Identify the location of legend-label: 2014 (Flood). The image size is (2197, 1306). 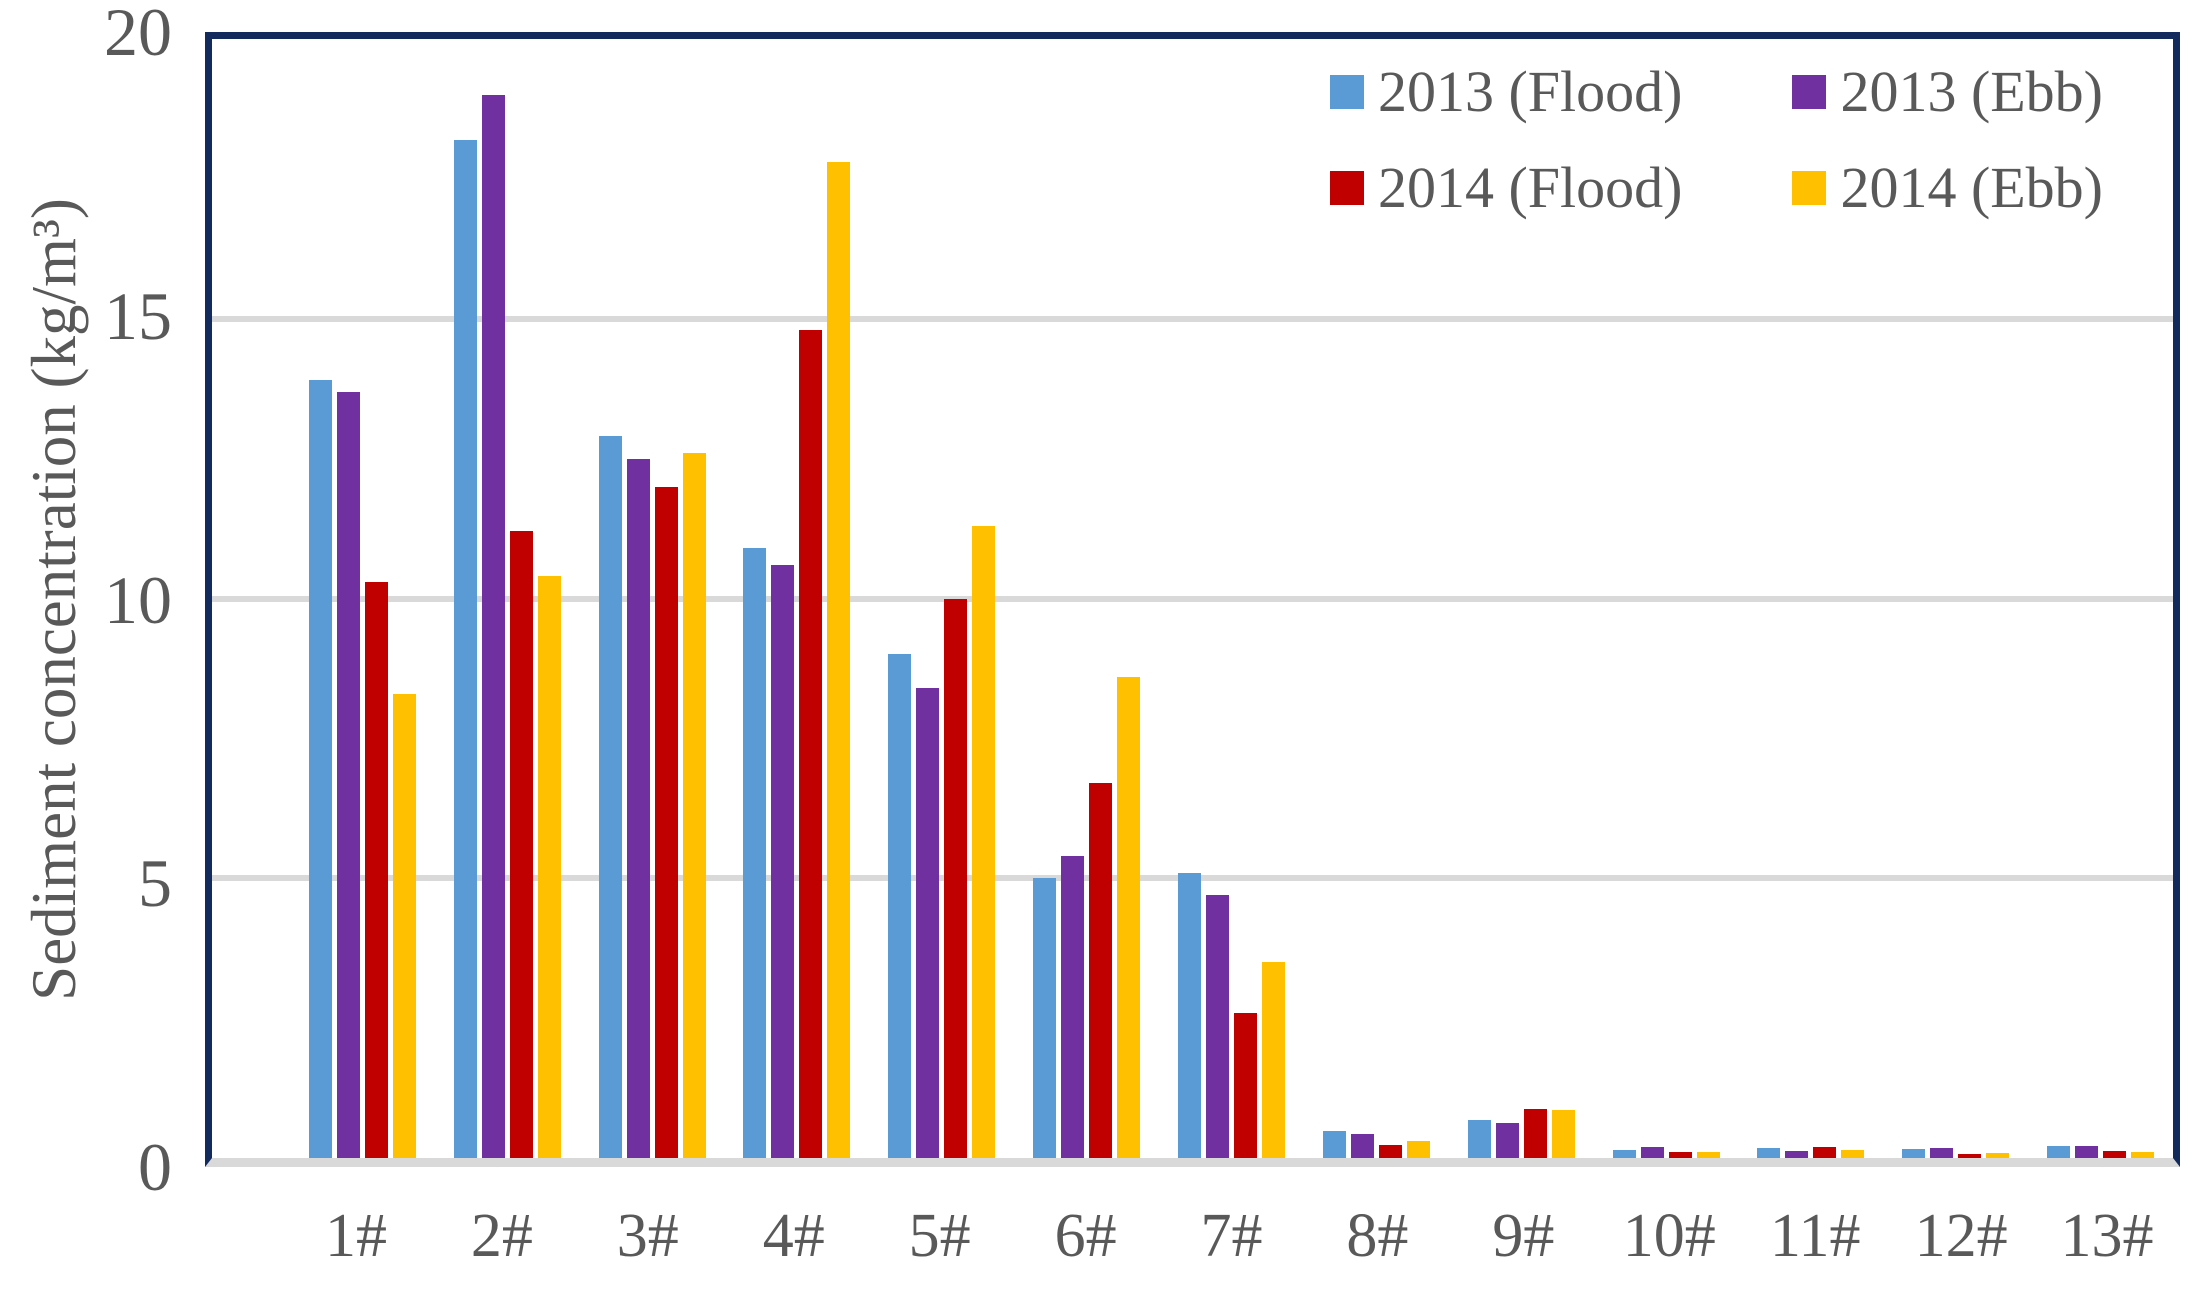
(1530, 187).